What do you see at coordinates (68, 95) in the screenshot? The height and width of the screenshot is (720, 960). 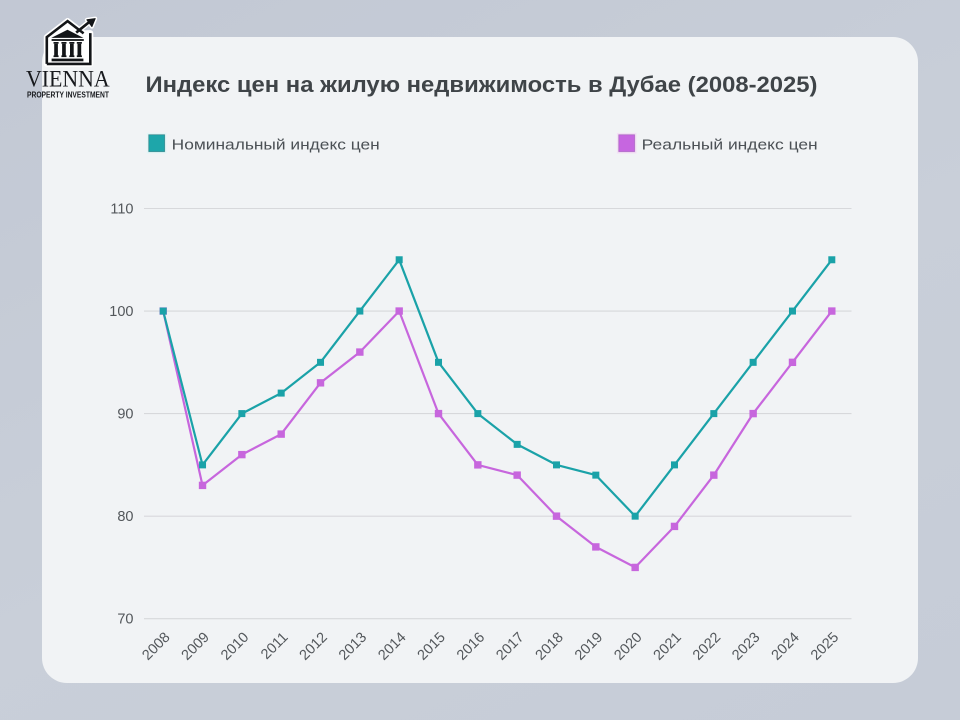 I see `svg-text: PROPERTY INVESTMENT` at bounding box center [68, 95].